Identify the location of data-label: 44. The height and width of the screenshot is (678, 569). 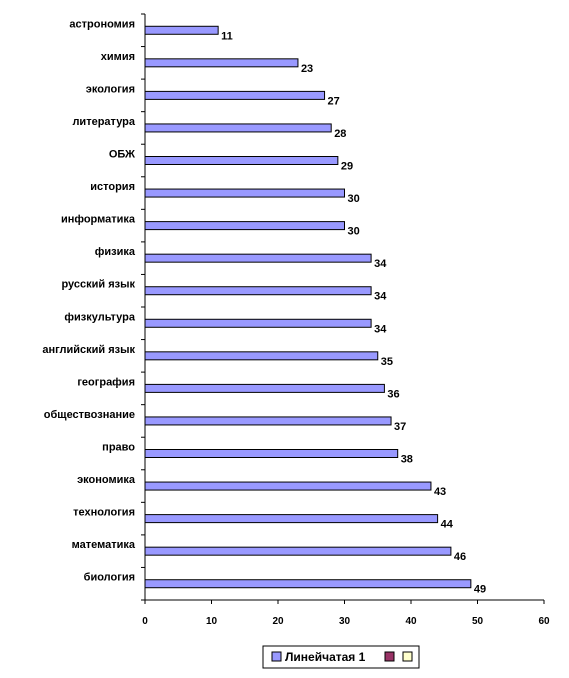
(447, 525).